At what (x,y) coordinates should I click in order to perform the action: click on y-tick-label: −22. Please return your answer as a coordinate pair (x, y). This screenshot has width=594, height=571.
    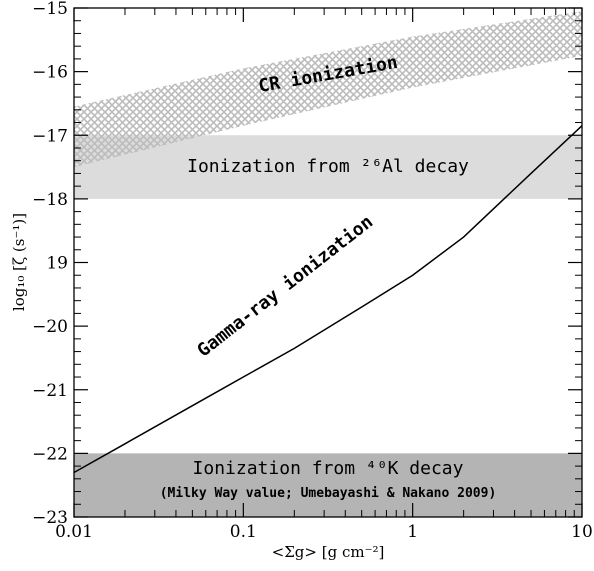
    Looking at the image, I should click on (50, 454).